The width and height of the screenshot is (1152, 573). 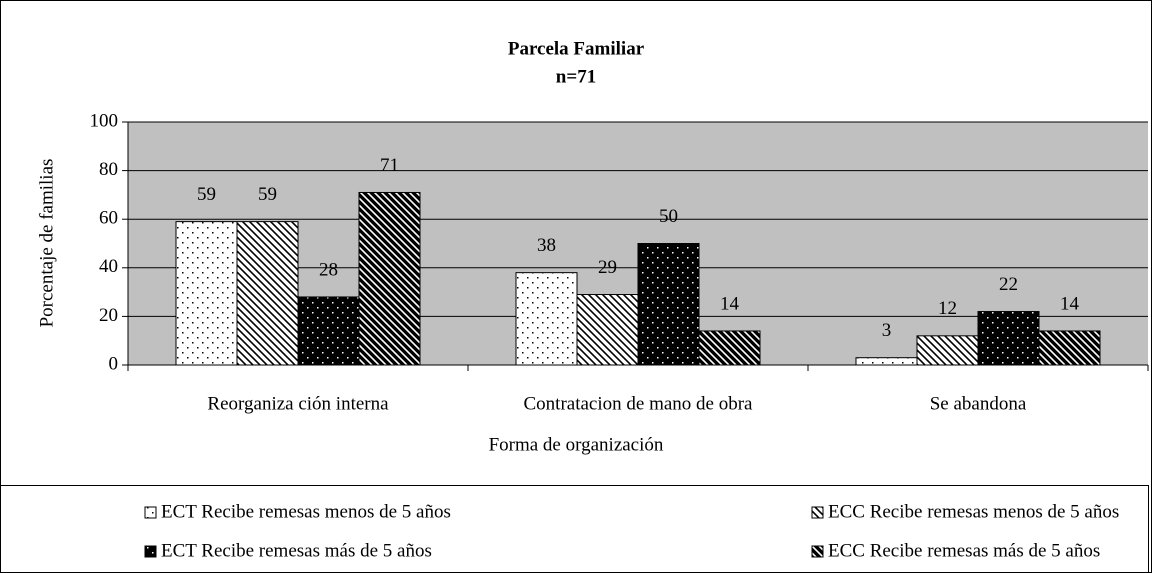 What do you see at coordinates (639, 403) in the screenshot?
I see `x-tick-label: Contratacion de mano de obra` at bounding box center [639, 403].